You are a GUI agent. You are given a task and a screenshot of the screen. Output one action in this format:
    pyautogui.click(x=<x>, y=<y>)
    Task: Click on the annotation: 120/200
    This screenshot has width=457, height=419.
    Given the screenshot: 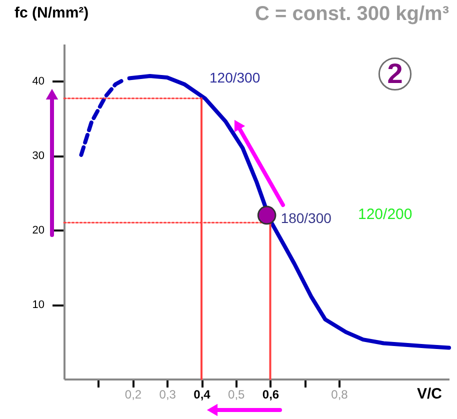 What is the action you would take?
    pyautogui.click(x=385, y=214)
    